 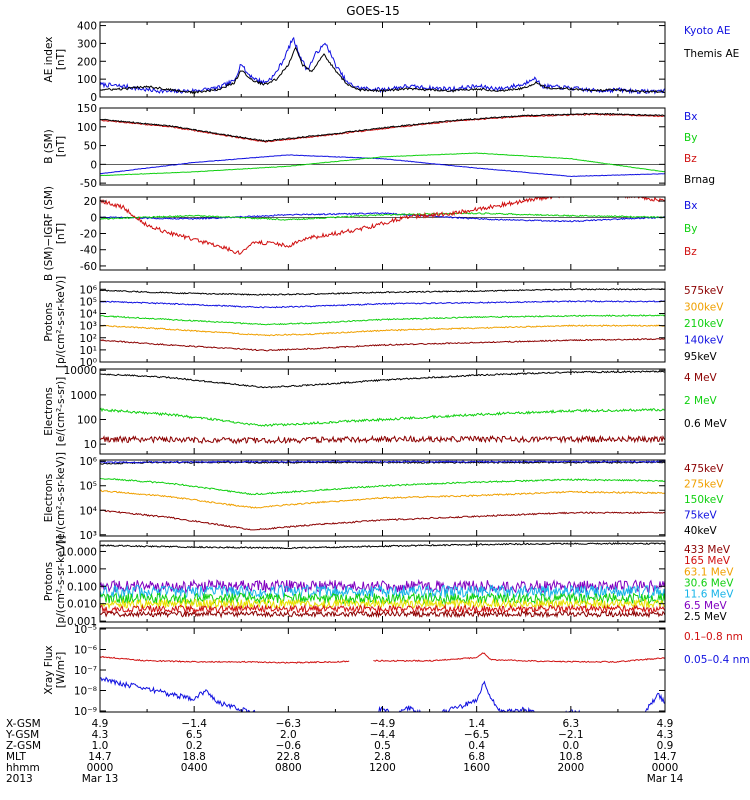 I want to click on x-axis-value: −0.6, so click(x=289, y=746).